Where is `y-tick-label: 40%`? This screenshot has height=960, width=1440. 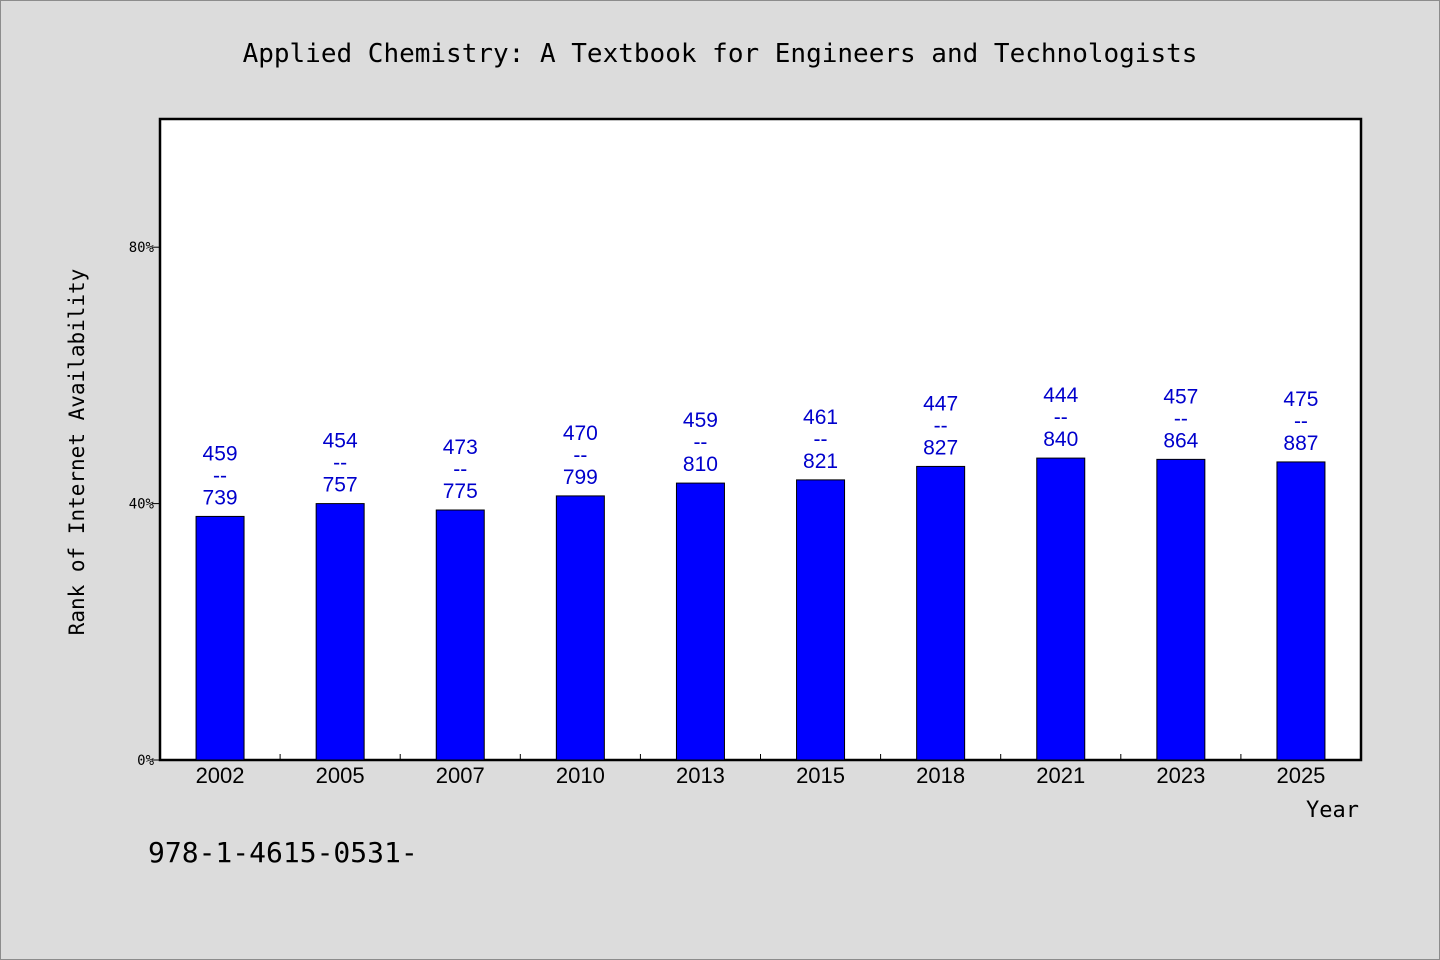
y-tick-label: 40% is located at coordinates (142, 505).